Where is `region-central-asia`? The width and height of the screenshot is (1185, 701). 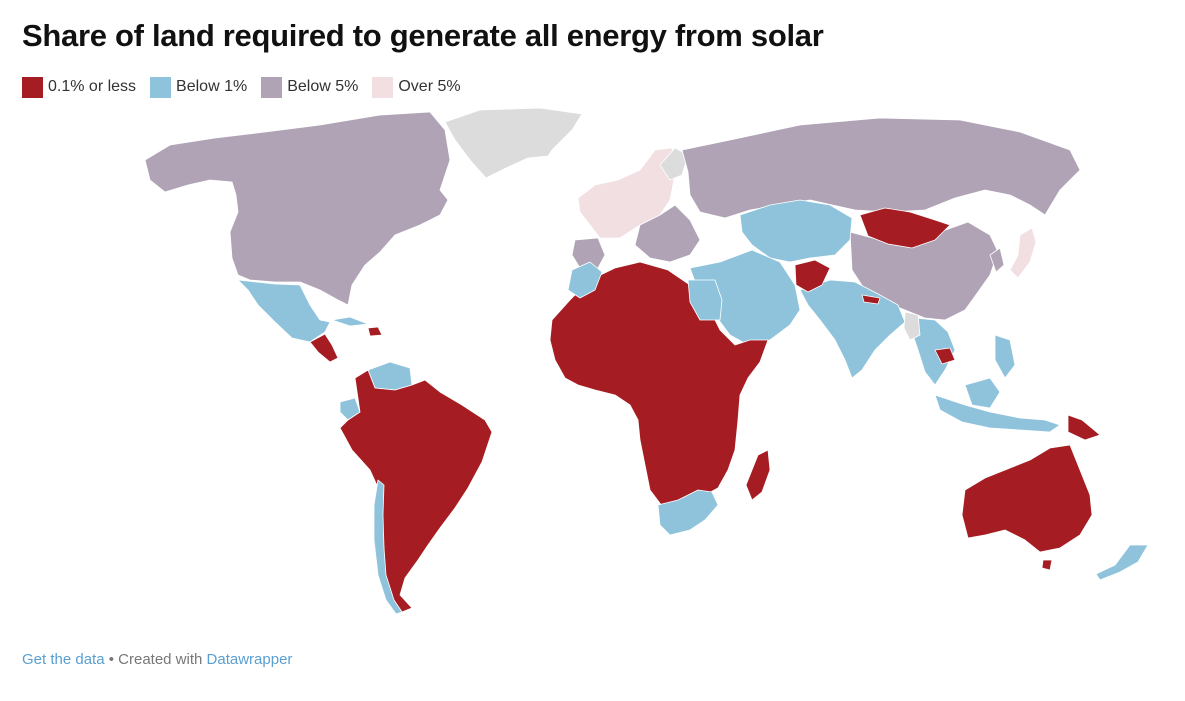 region-central-asia is located at coordinates (796, 231).